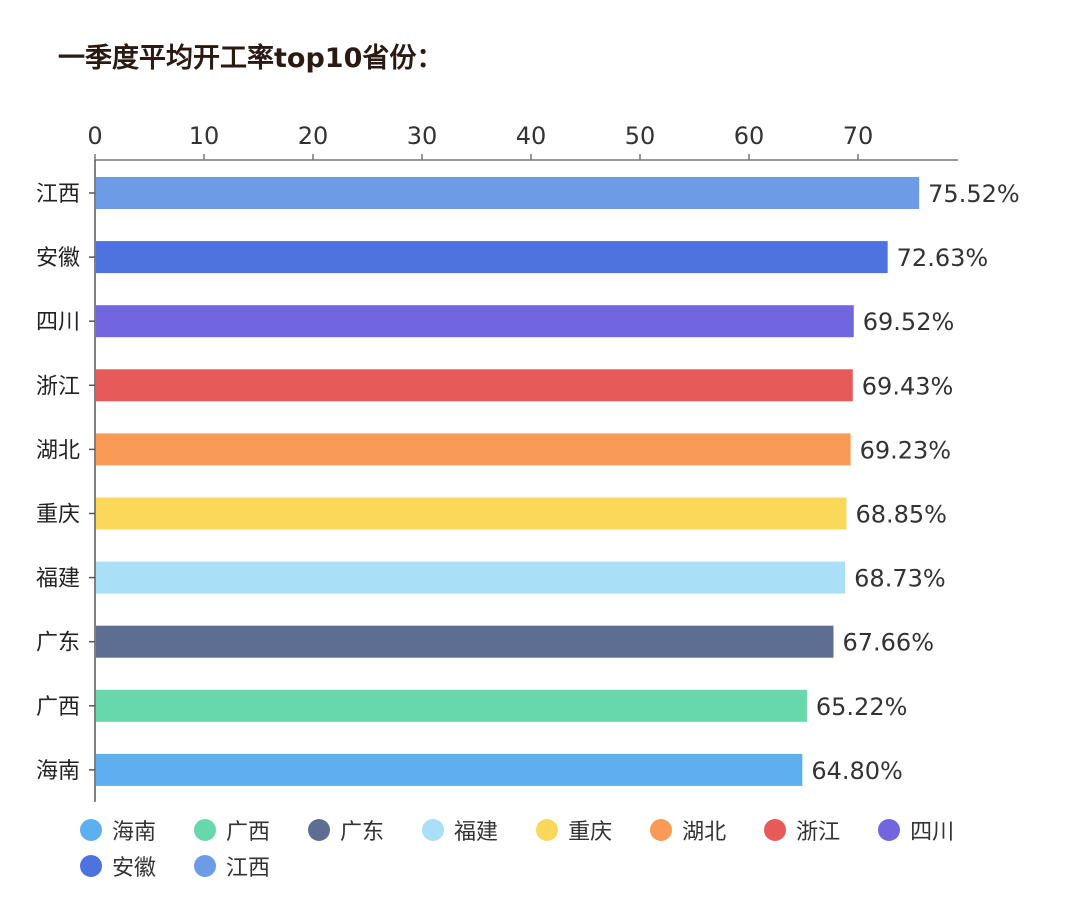 This screenshot has height=900, width=1080. Describe the element at coordinates (508, 193) in the screenshot. I see `bar-江西` at that location.